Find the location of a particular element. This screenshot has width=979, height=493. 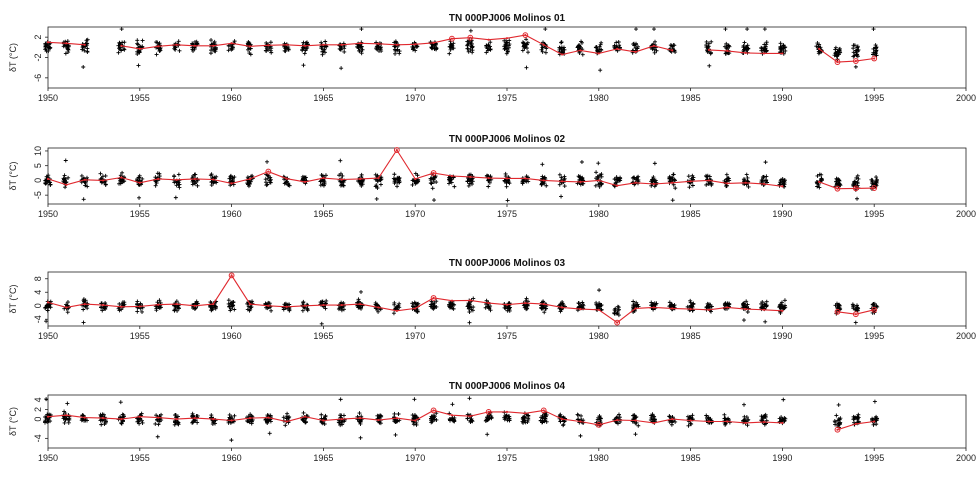

chart-title: TN 000PJ006 Molinos 01 is located at coordinates (507, 18).